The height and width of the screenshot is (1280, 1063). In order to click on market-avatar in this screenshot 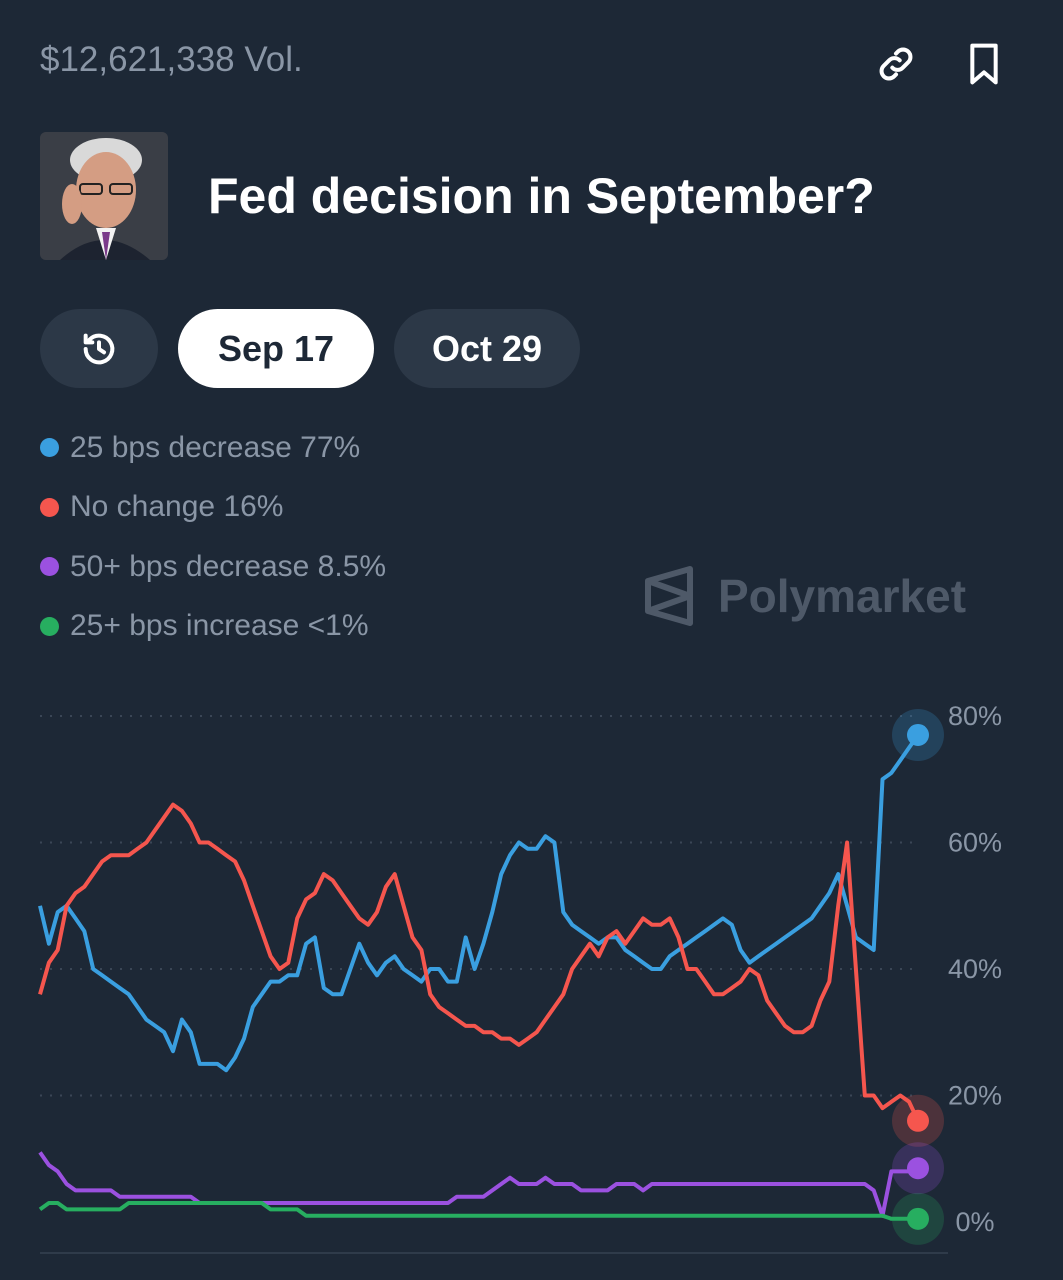, I will do `click(104, 196)`.